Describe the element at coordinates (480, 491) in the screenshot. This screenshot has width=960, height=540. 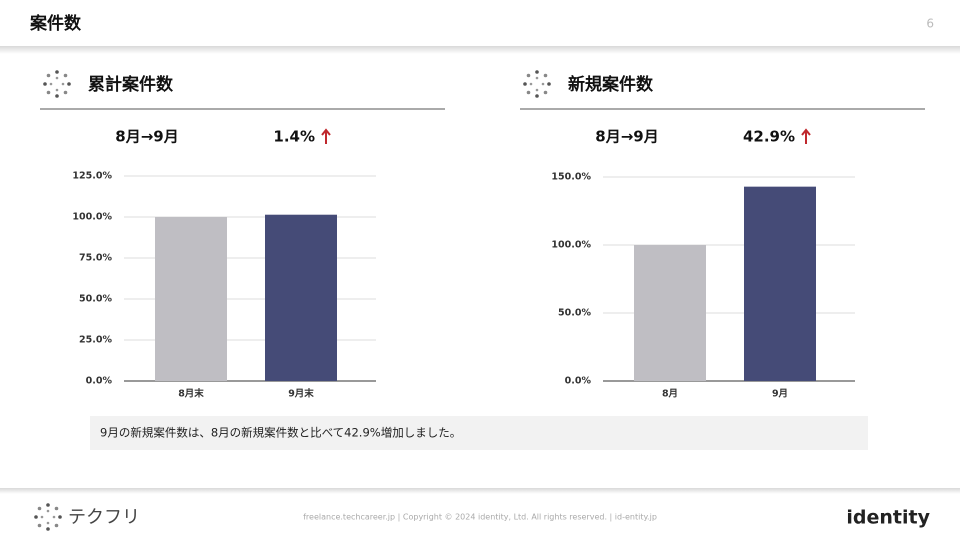
I see `footer-shadow` at that location.